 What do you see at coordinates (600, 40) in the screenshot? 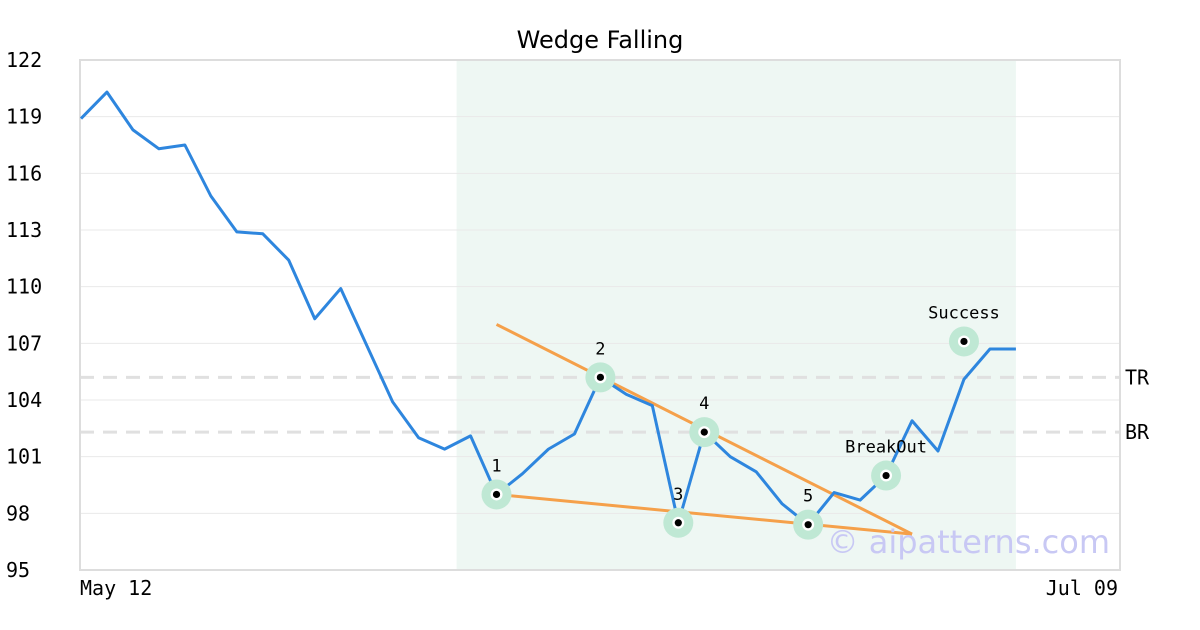
I see `chart-title: Wedge Falling` at bounding box center [600, 40].